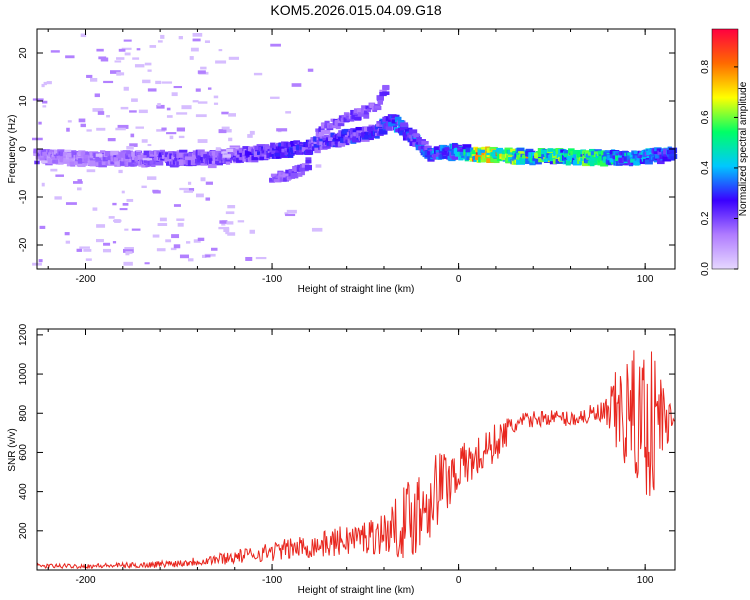 Image resolution: width=750 pixels, height=600 pixels. I want to click on spectrogram-y-label: Frequency (Hz), so click(12, 149).